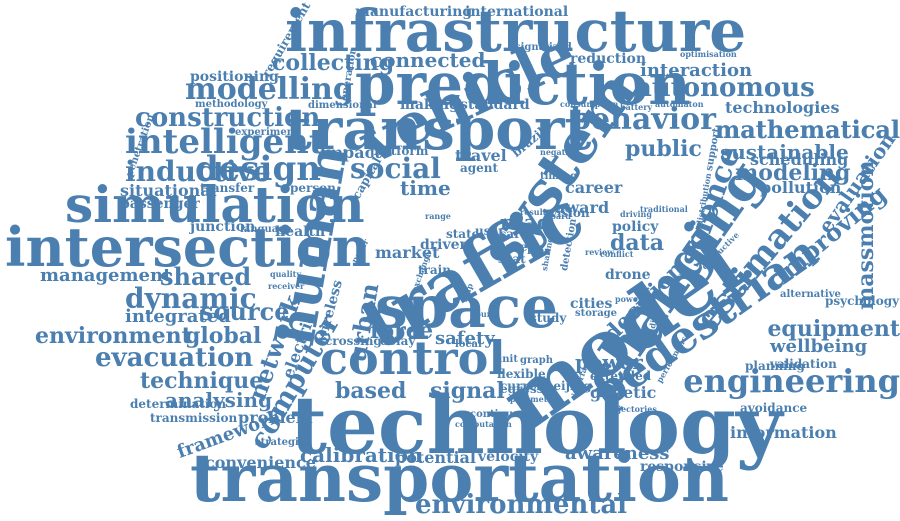 This screenshot has height=521, width=900. Describe the element at coordinates (543, 47) in the screenshot. I see `word-signalized: signalized` at that location.